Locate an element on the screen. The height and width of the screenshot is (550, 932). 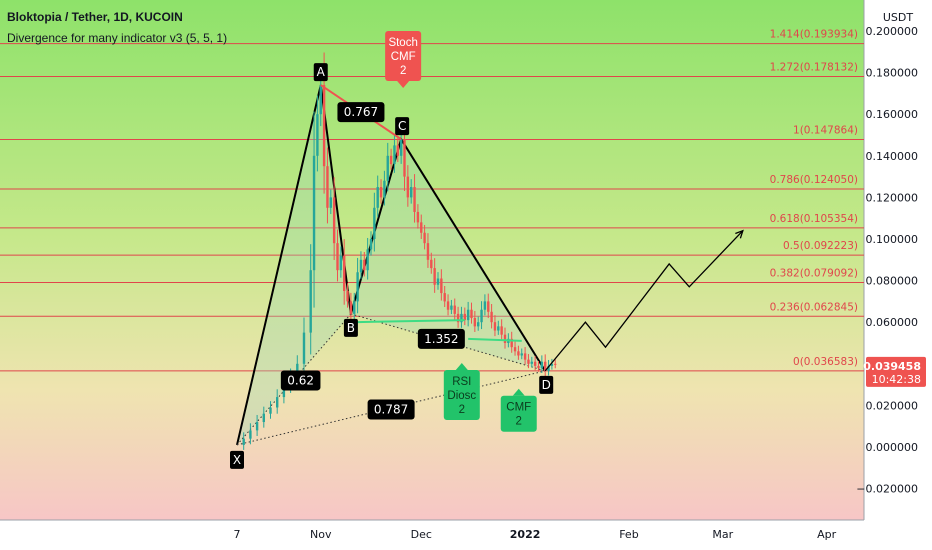
time-tick-label: 7 is located at coordinates (237, 534).